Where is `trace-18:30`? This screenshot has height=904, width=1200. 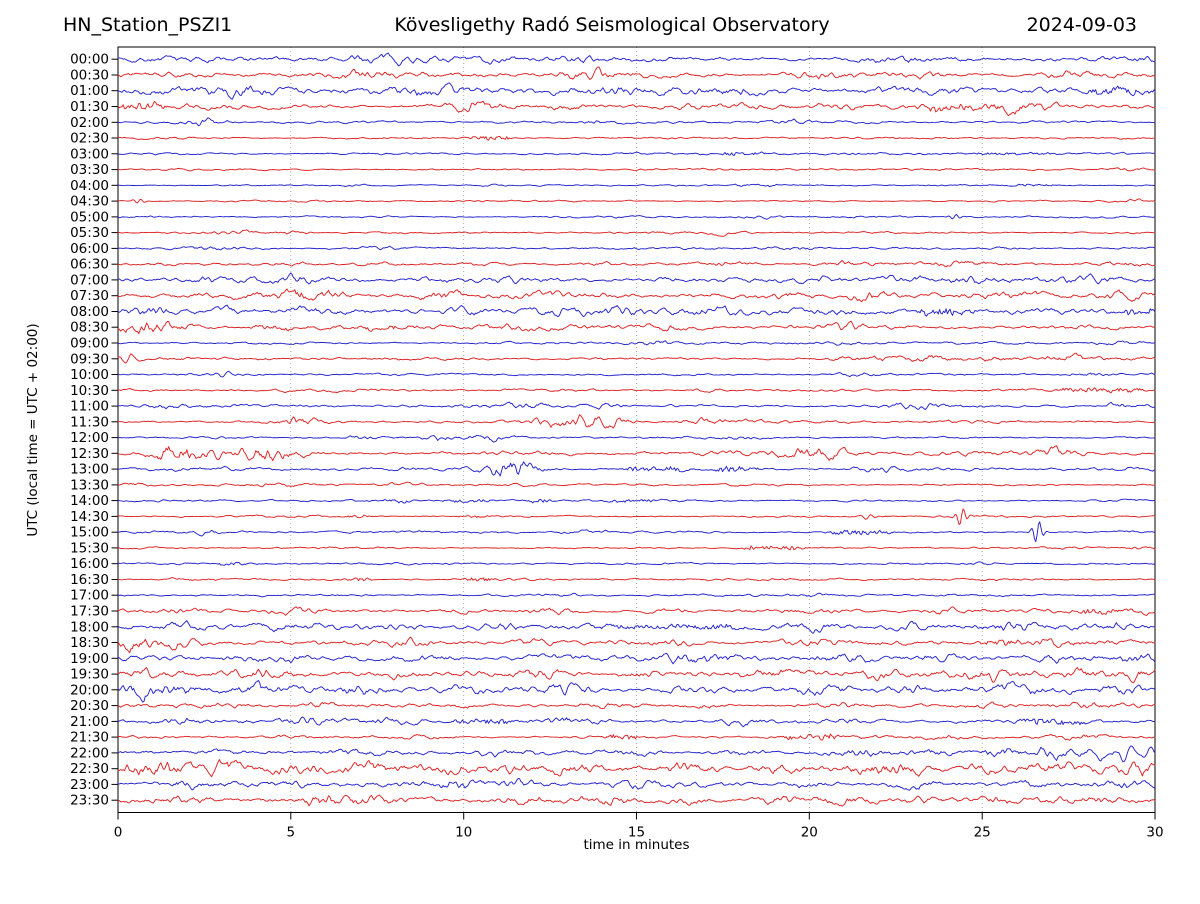 trace-18:30 is located at coordinates (636, 645).